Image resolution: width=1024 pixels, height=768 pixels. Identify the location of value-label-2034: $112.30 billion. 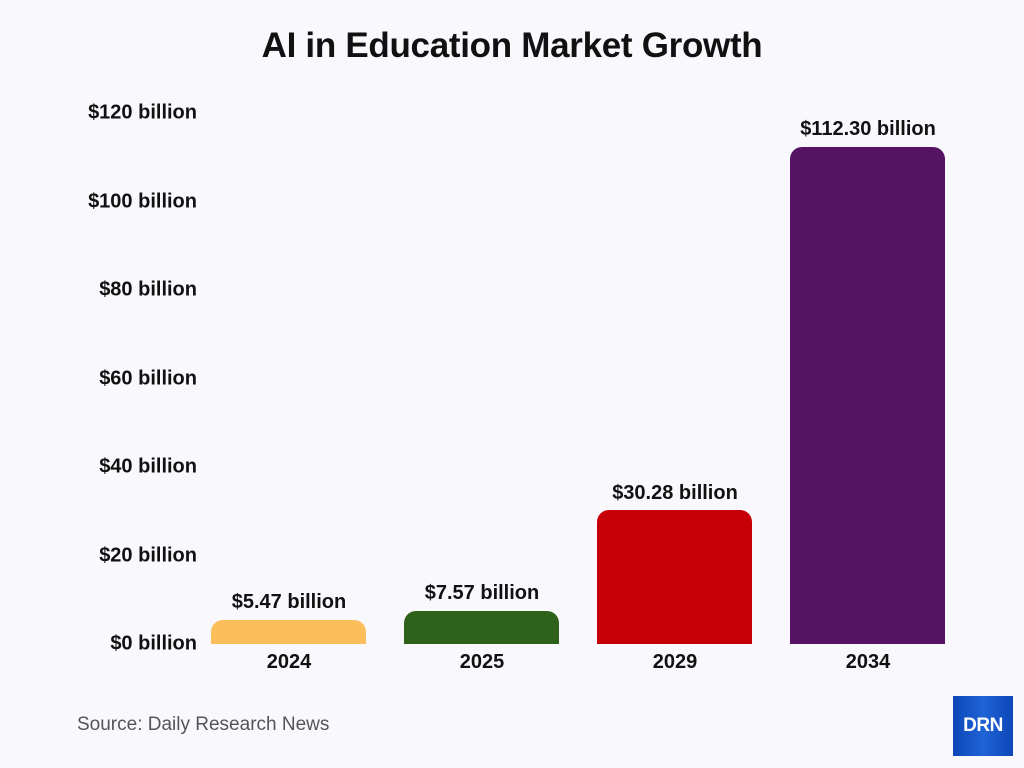
(868, 129).